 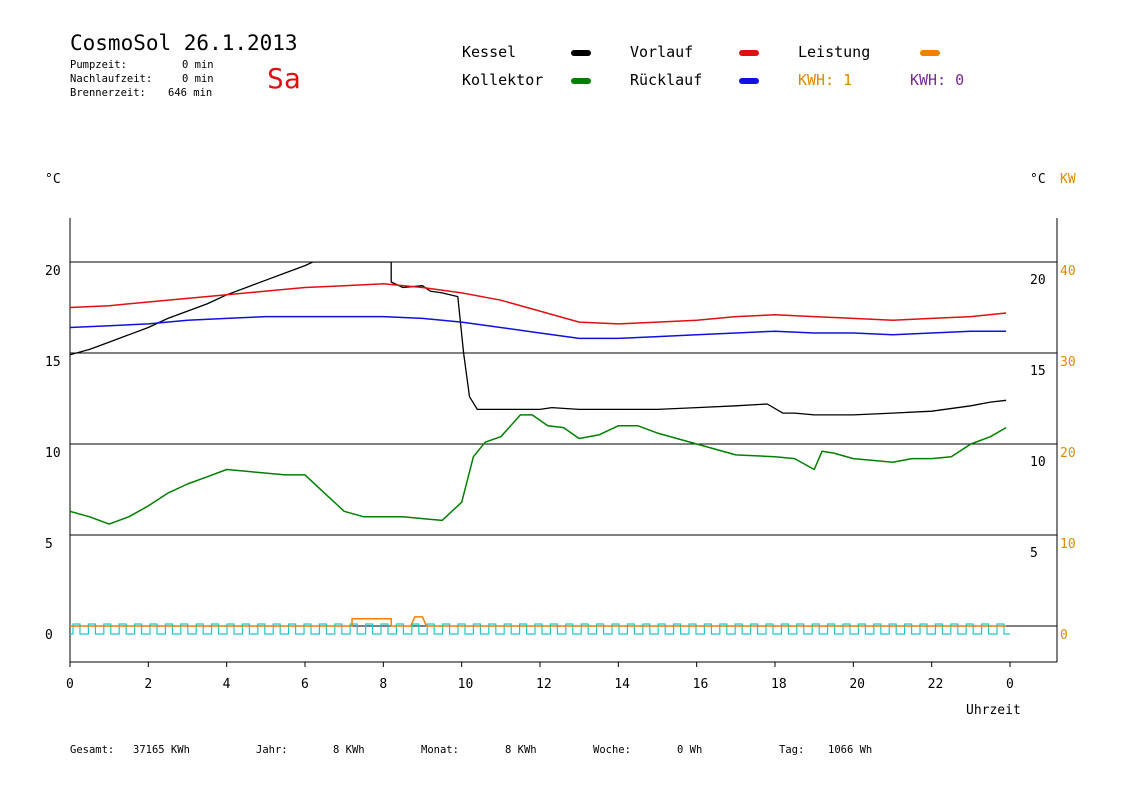 I want to click on series-line-ruecklauf, so click(x=538, y=327).